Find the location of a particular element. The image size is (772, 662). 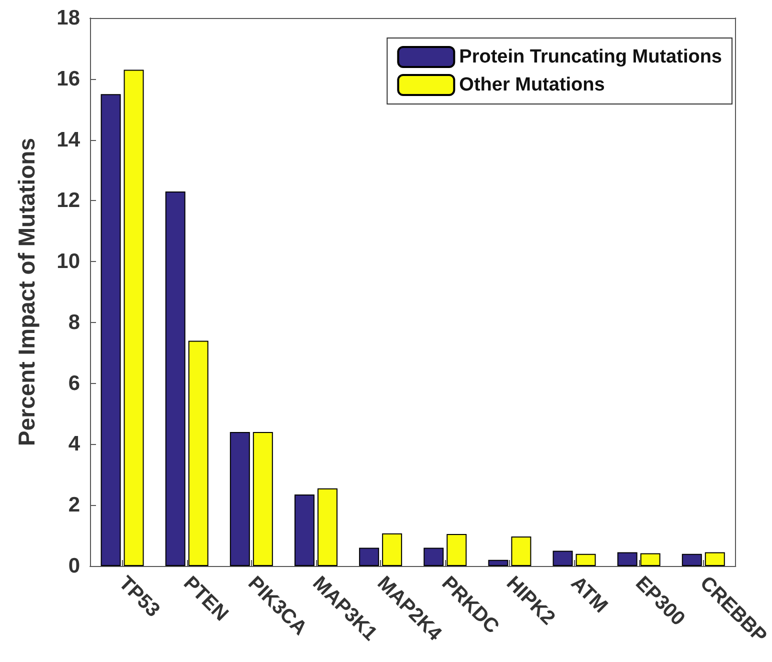

y-tick-label: 16 is located at coordinates (68, 78).